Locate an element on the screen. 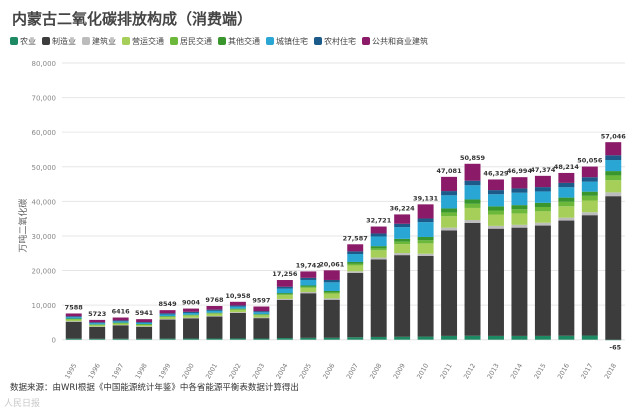 The width and height of the screenshot is (640, 414). legend-item: 农村住宅 is located at coordinates (335, 41).